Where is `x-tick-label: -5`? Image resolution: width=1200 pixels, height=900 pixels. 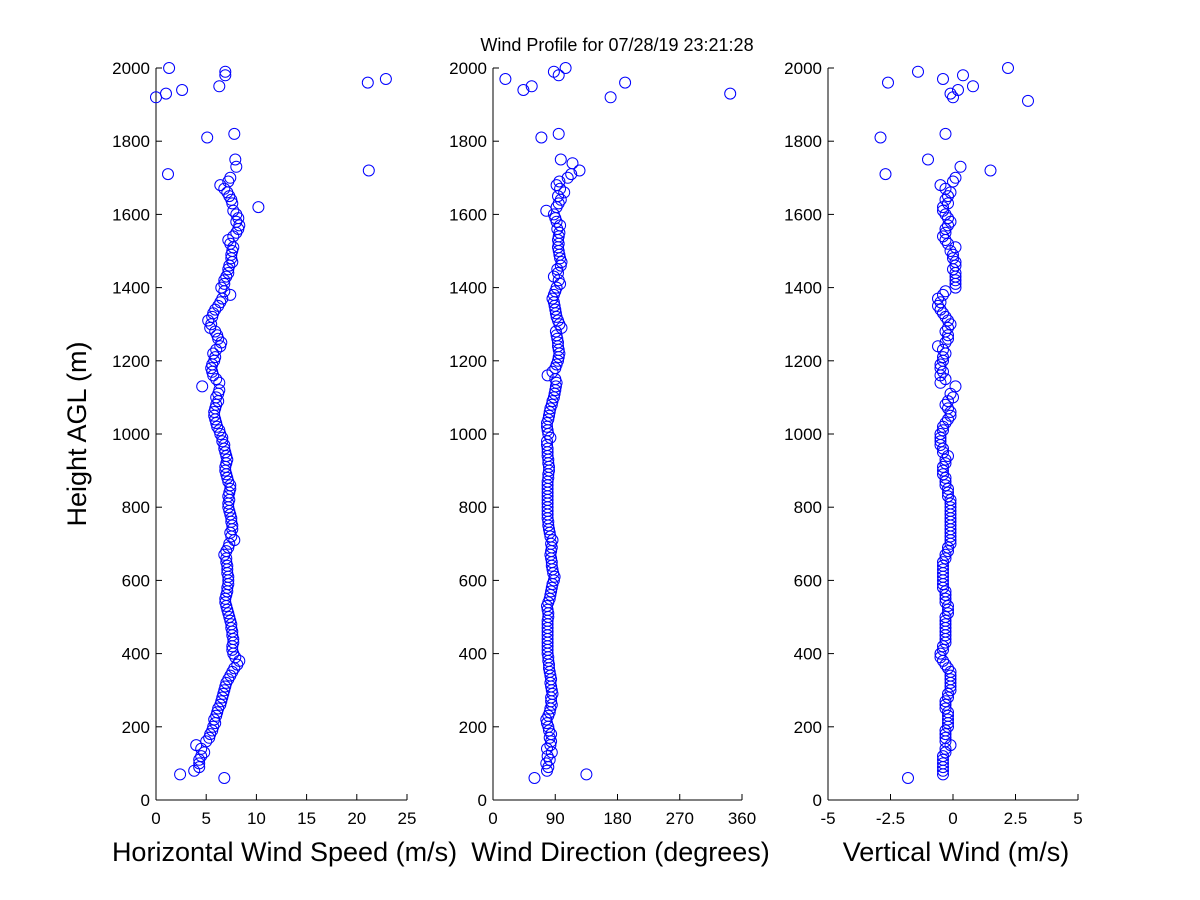
x-tick-label: -5 is located at coordinates (827, 818).